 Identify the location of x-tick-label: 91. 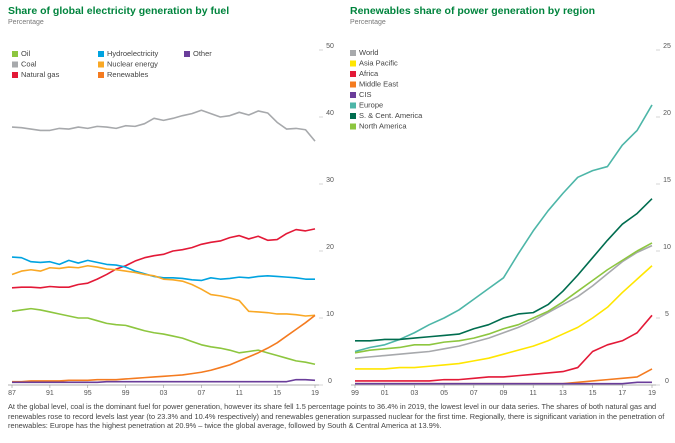
(50, 393).